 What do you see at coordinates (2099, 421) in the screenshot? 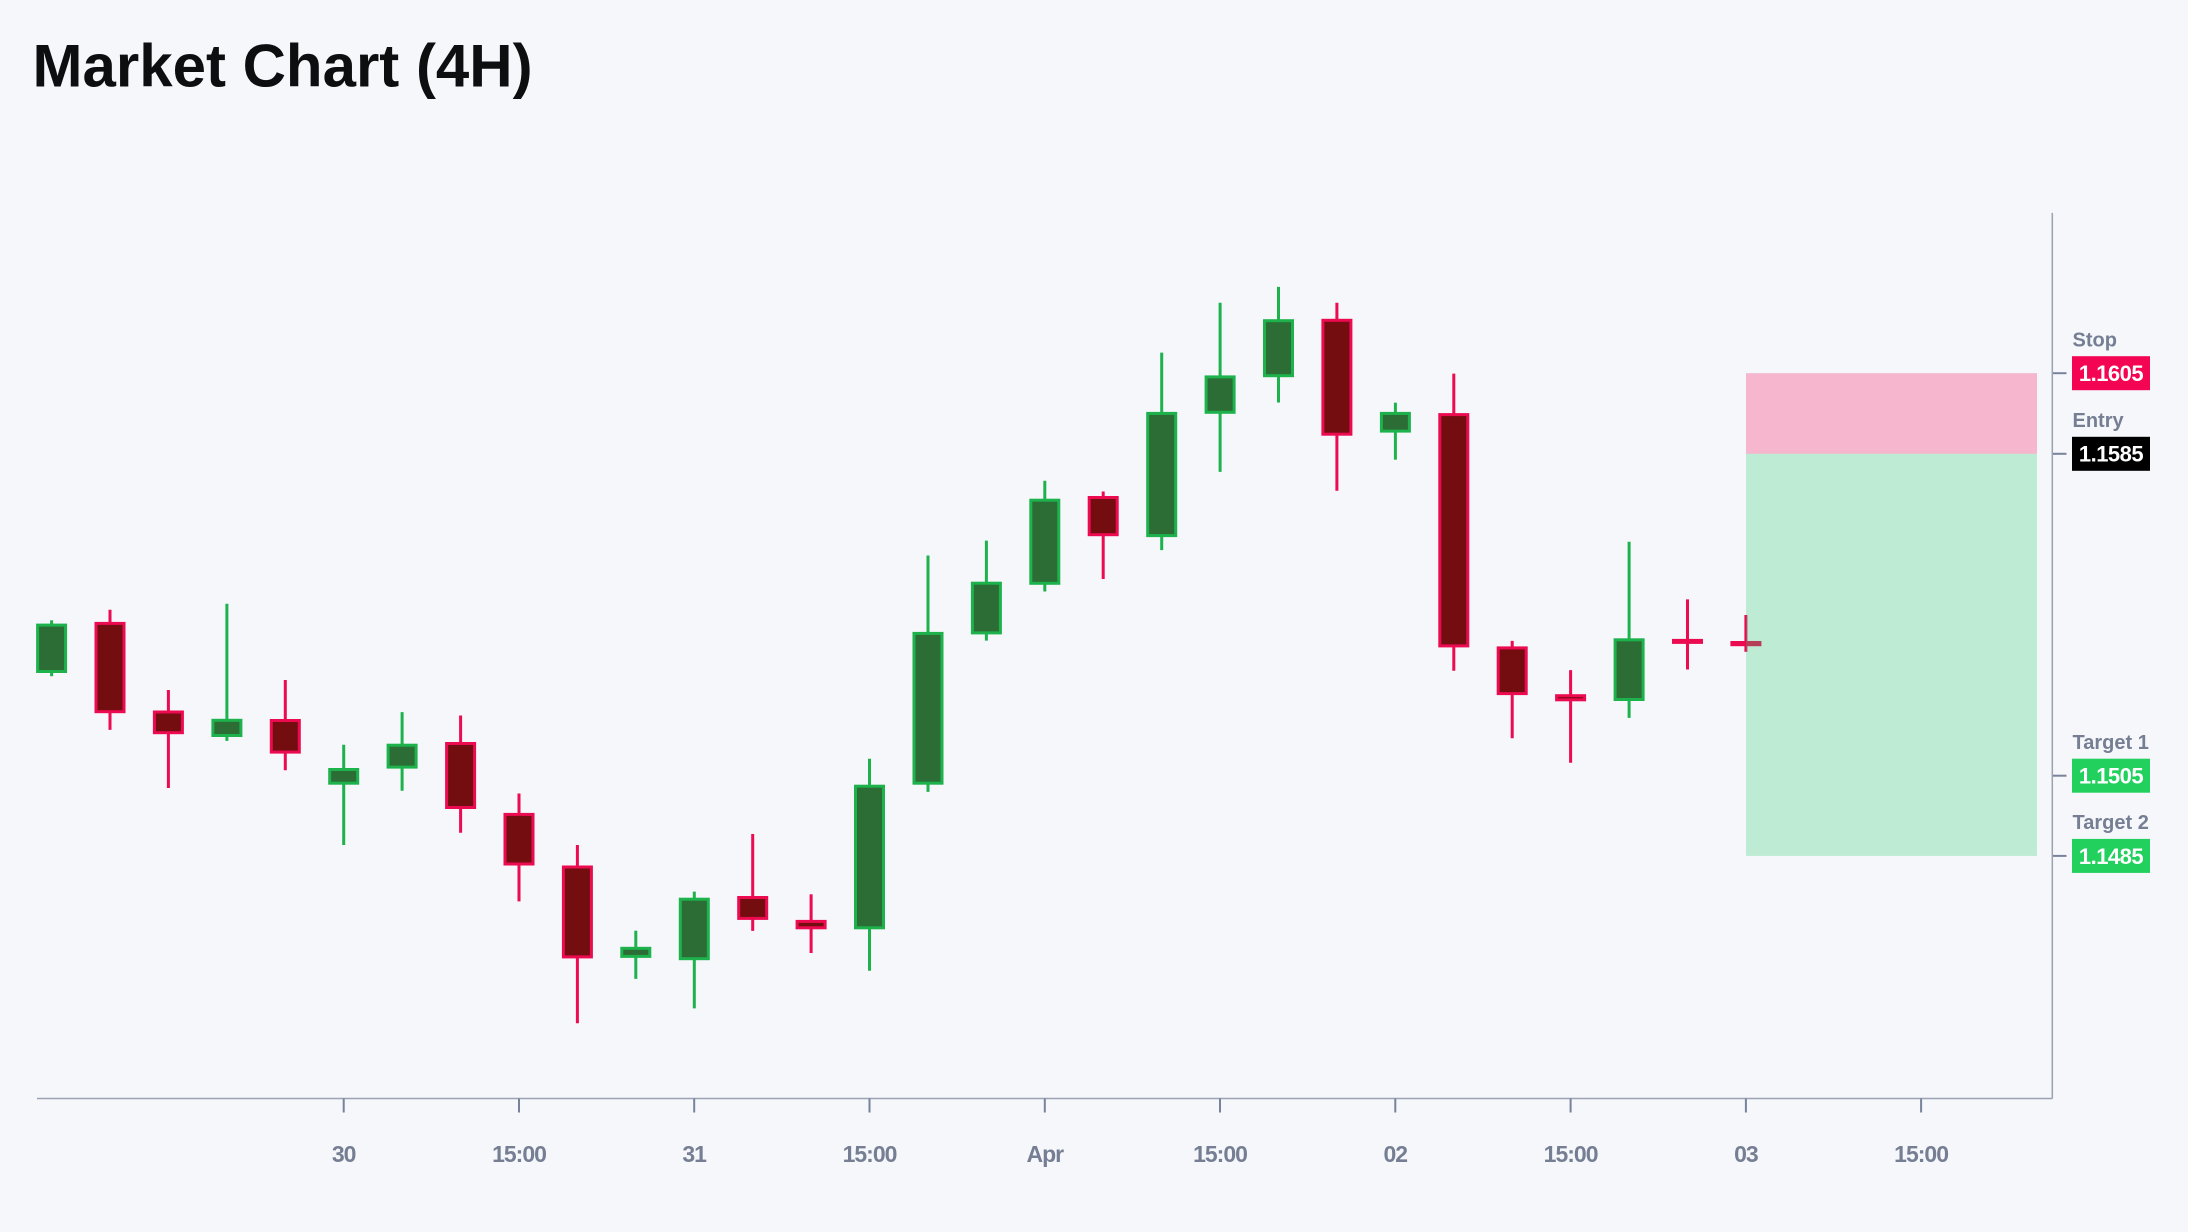
I see `svg-text: Entry` at bounding box center [2099, 421].